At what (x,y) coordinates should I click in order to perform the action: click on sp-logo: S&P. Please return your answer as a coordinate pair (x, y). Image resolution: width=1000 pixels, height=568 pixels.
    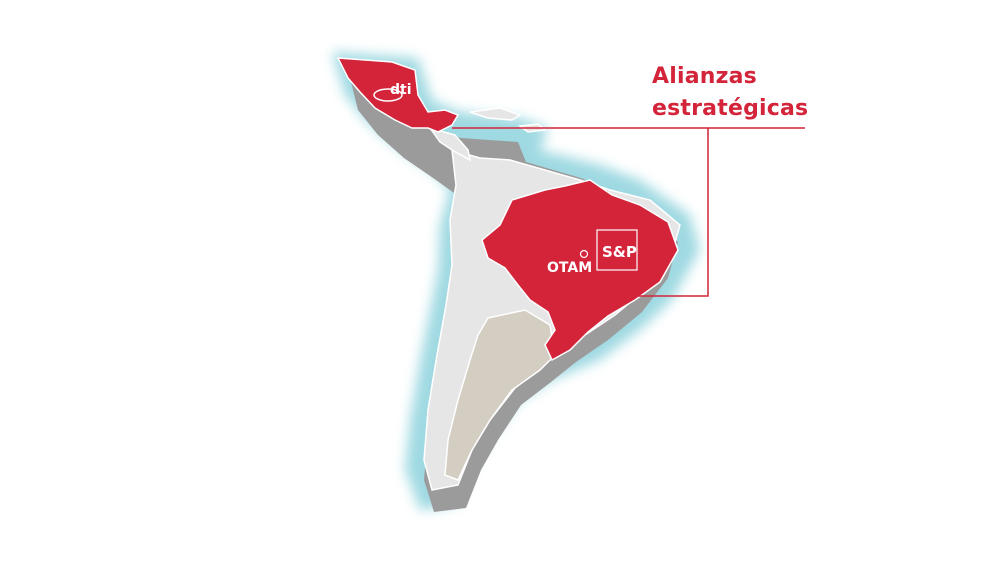
    Looking at the image, I should click on (617, 250).